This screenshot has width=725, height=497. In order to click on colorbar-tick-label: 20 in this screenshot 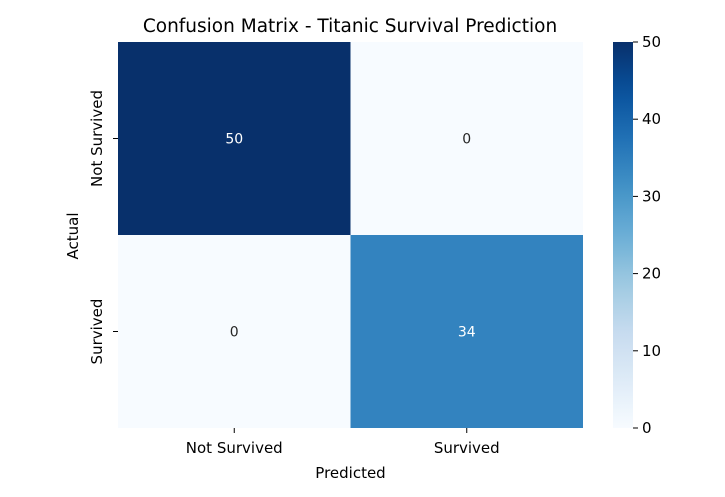, I will do `click(651, 274)`.